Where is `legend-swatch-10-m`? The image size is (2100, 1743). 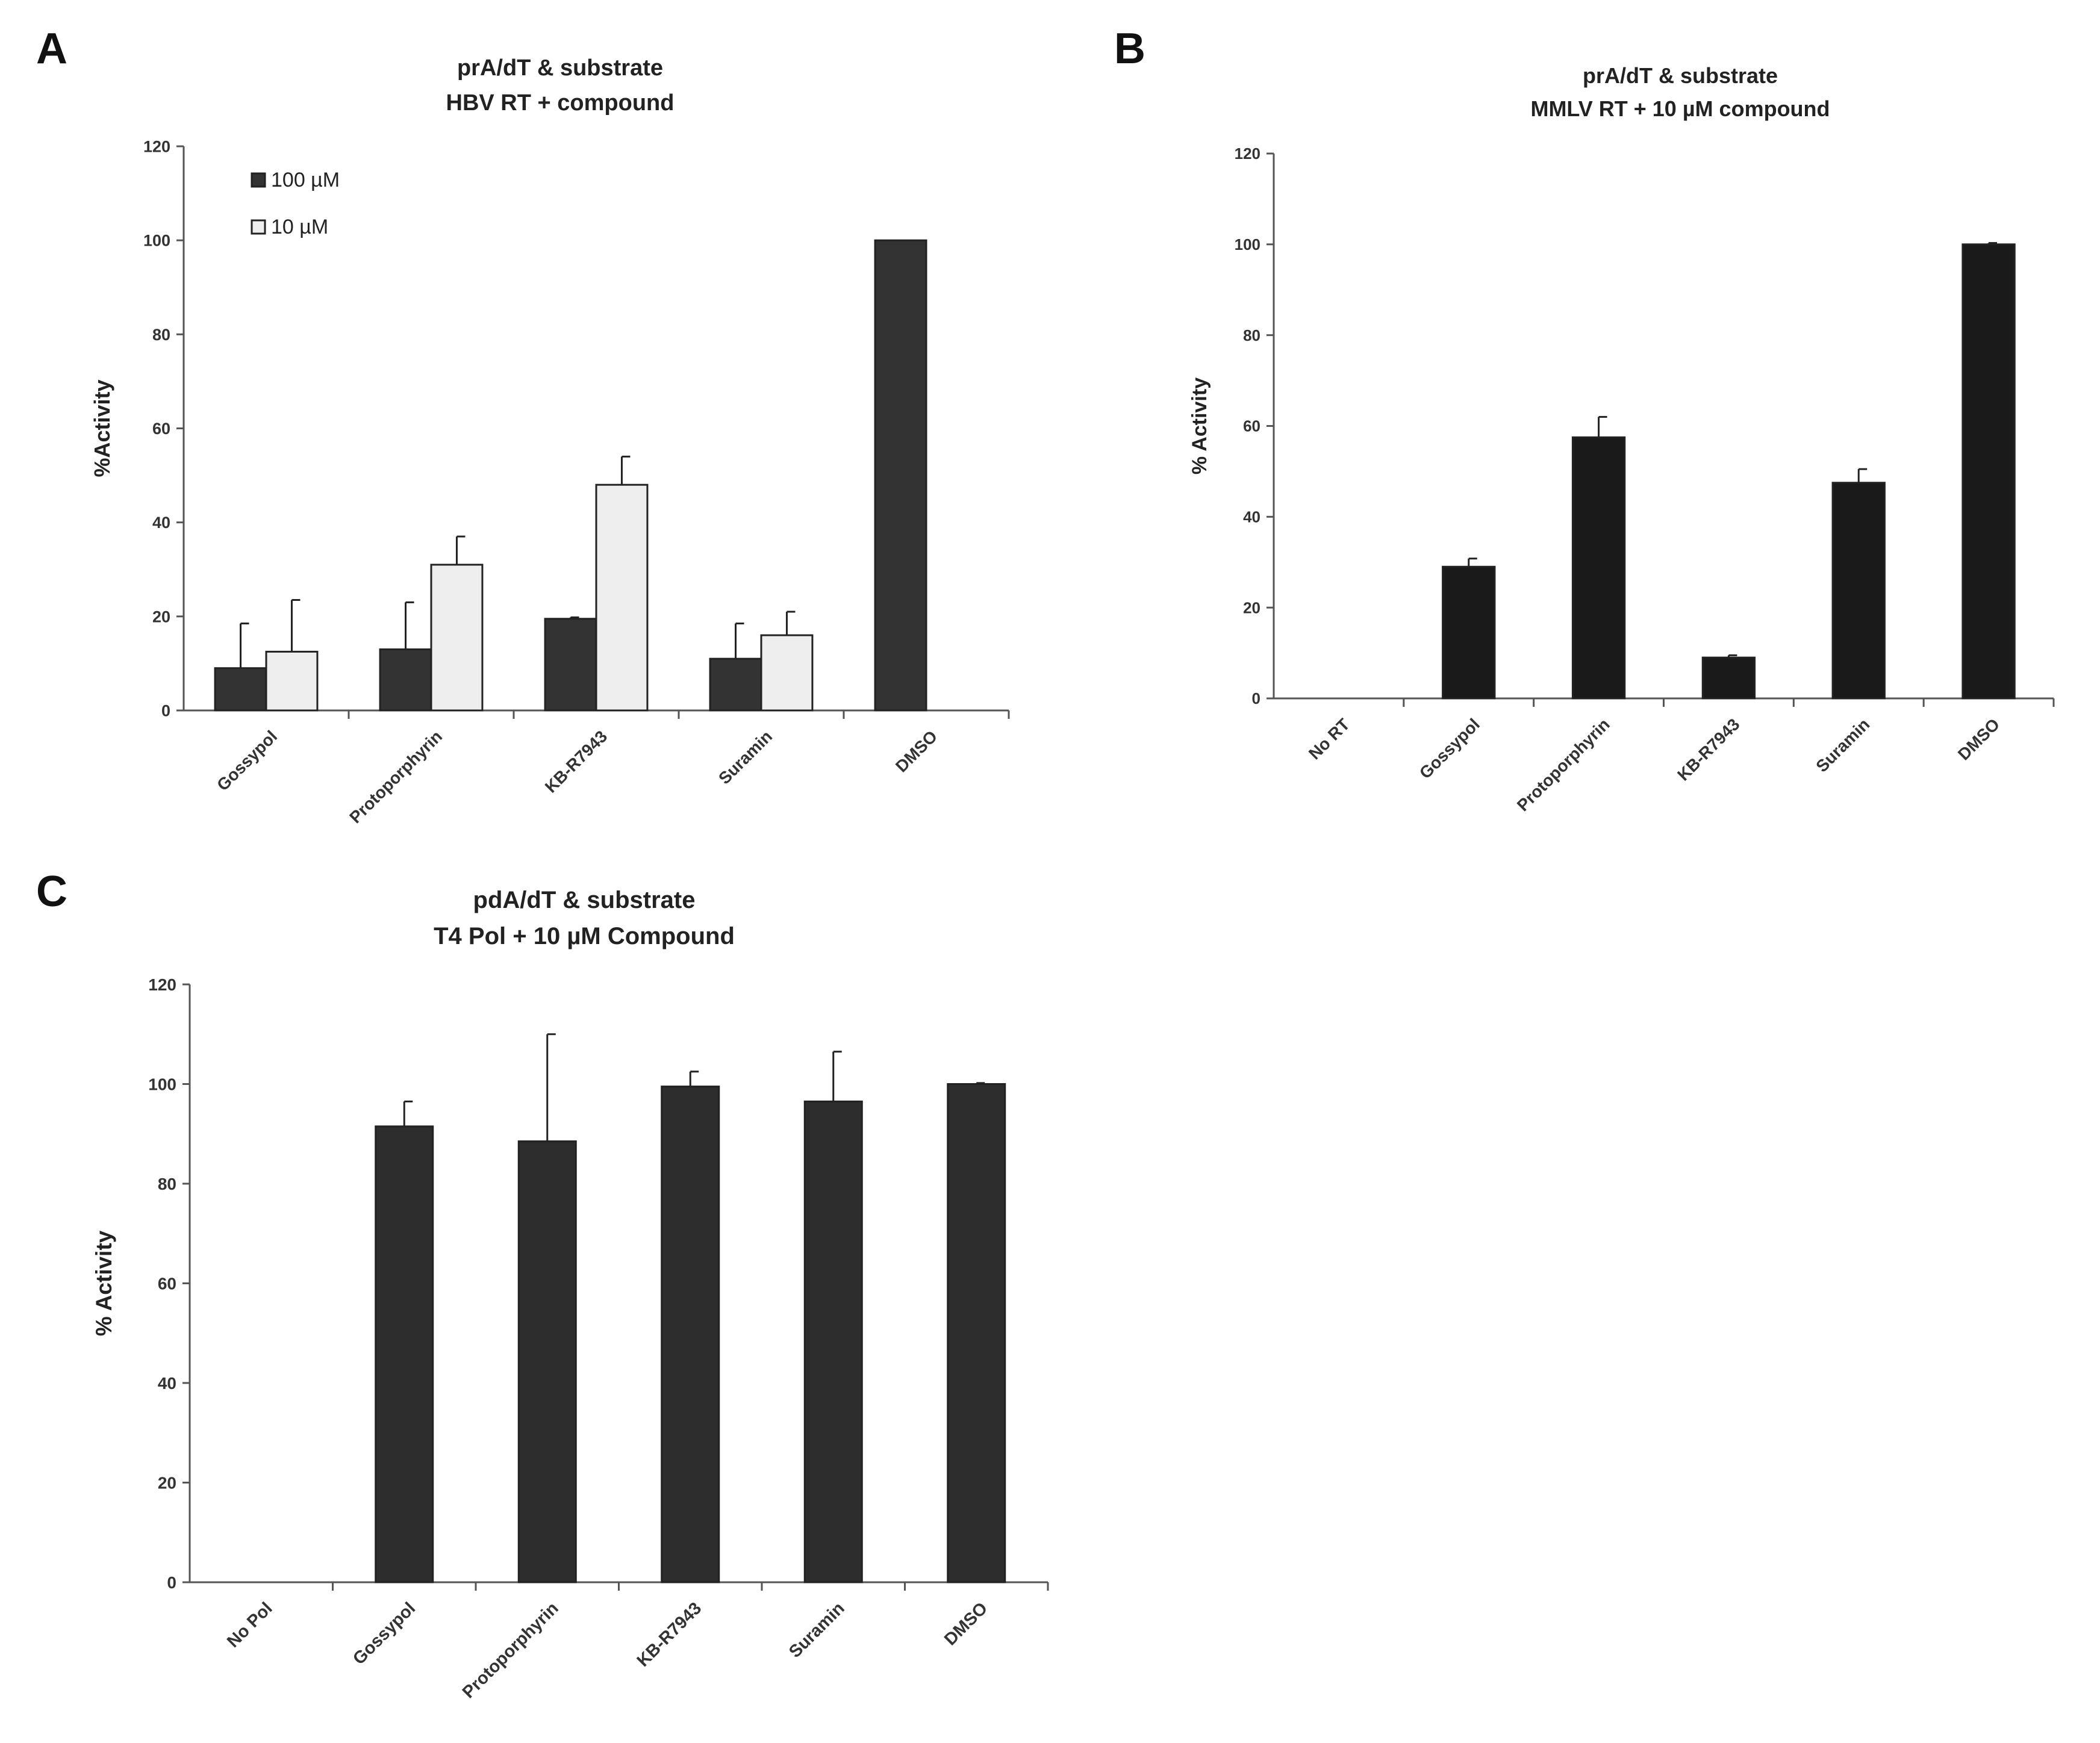
legend-swatch-10-m is located at coordinates (258, 227).